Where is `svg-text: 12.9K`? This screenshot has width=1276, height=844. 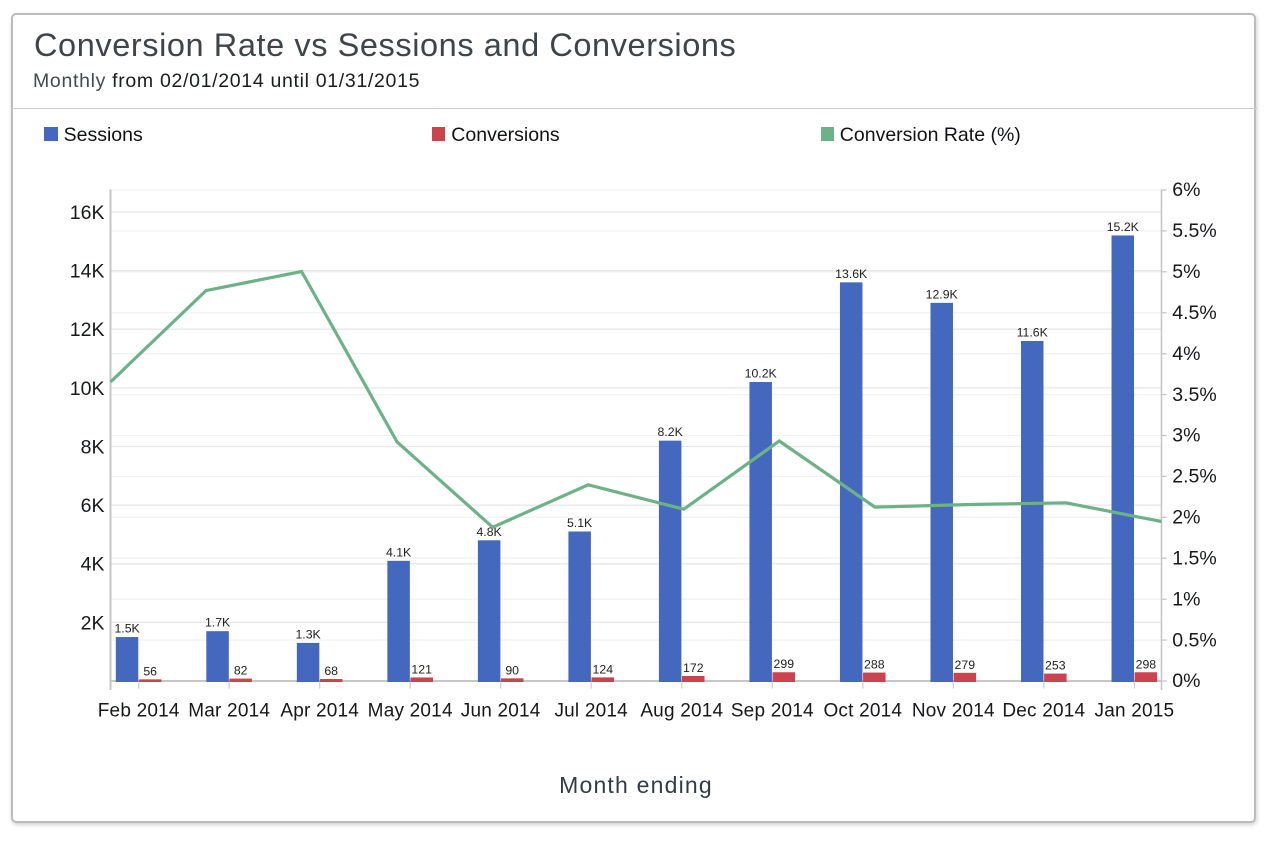
svg-text: 12.9K is located at coordinates (942, 294).